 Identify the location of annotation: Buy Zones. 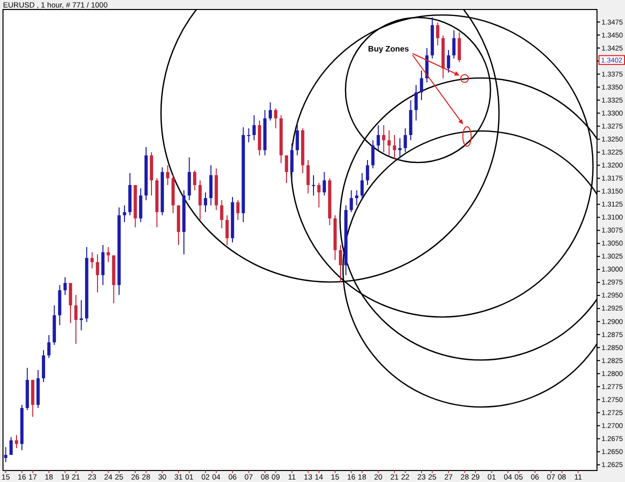
(389, 49).